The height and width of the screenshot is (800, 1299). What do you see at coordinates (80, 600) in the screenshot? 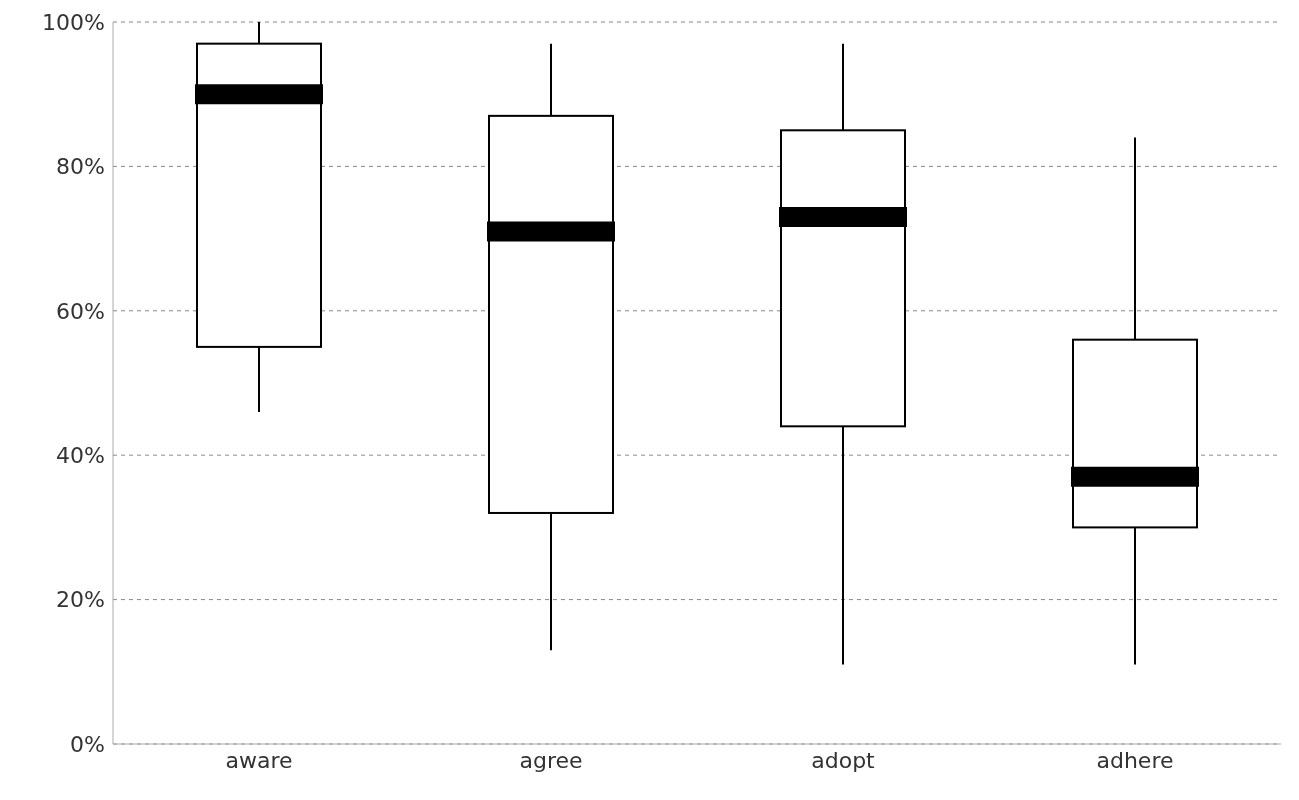
I see `y-tick-label: 20%` at bounding box center [80, 600].